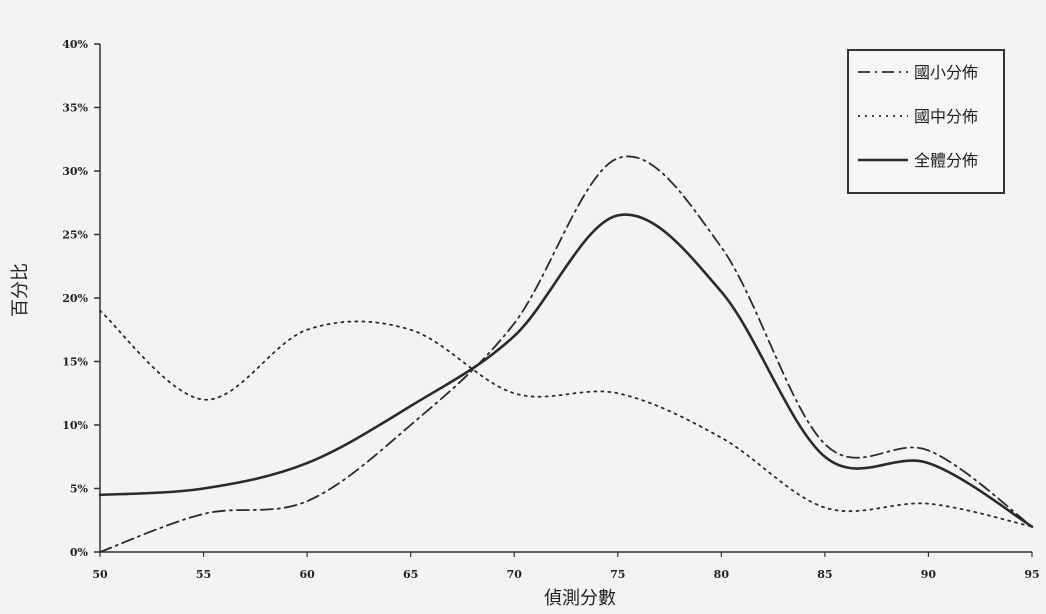 The image size is (1046, 614). Describe the element at coordinates (75, 298) in the screenshot. I see `y-tick-label: 20%` at that location.